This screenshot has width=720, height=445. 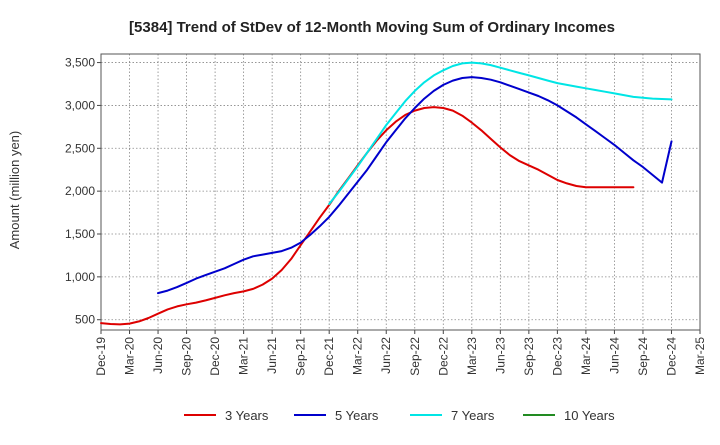 What do you see at coordinates (272, 355) in the screenshot?
I see `x-tick-label: Jun-21` at bounding box center [272, 355].